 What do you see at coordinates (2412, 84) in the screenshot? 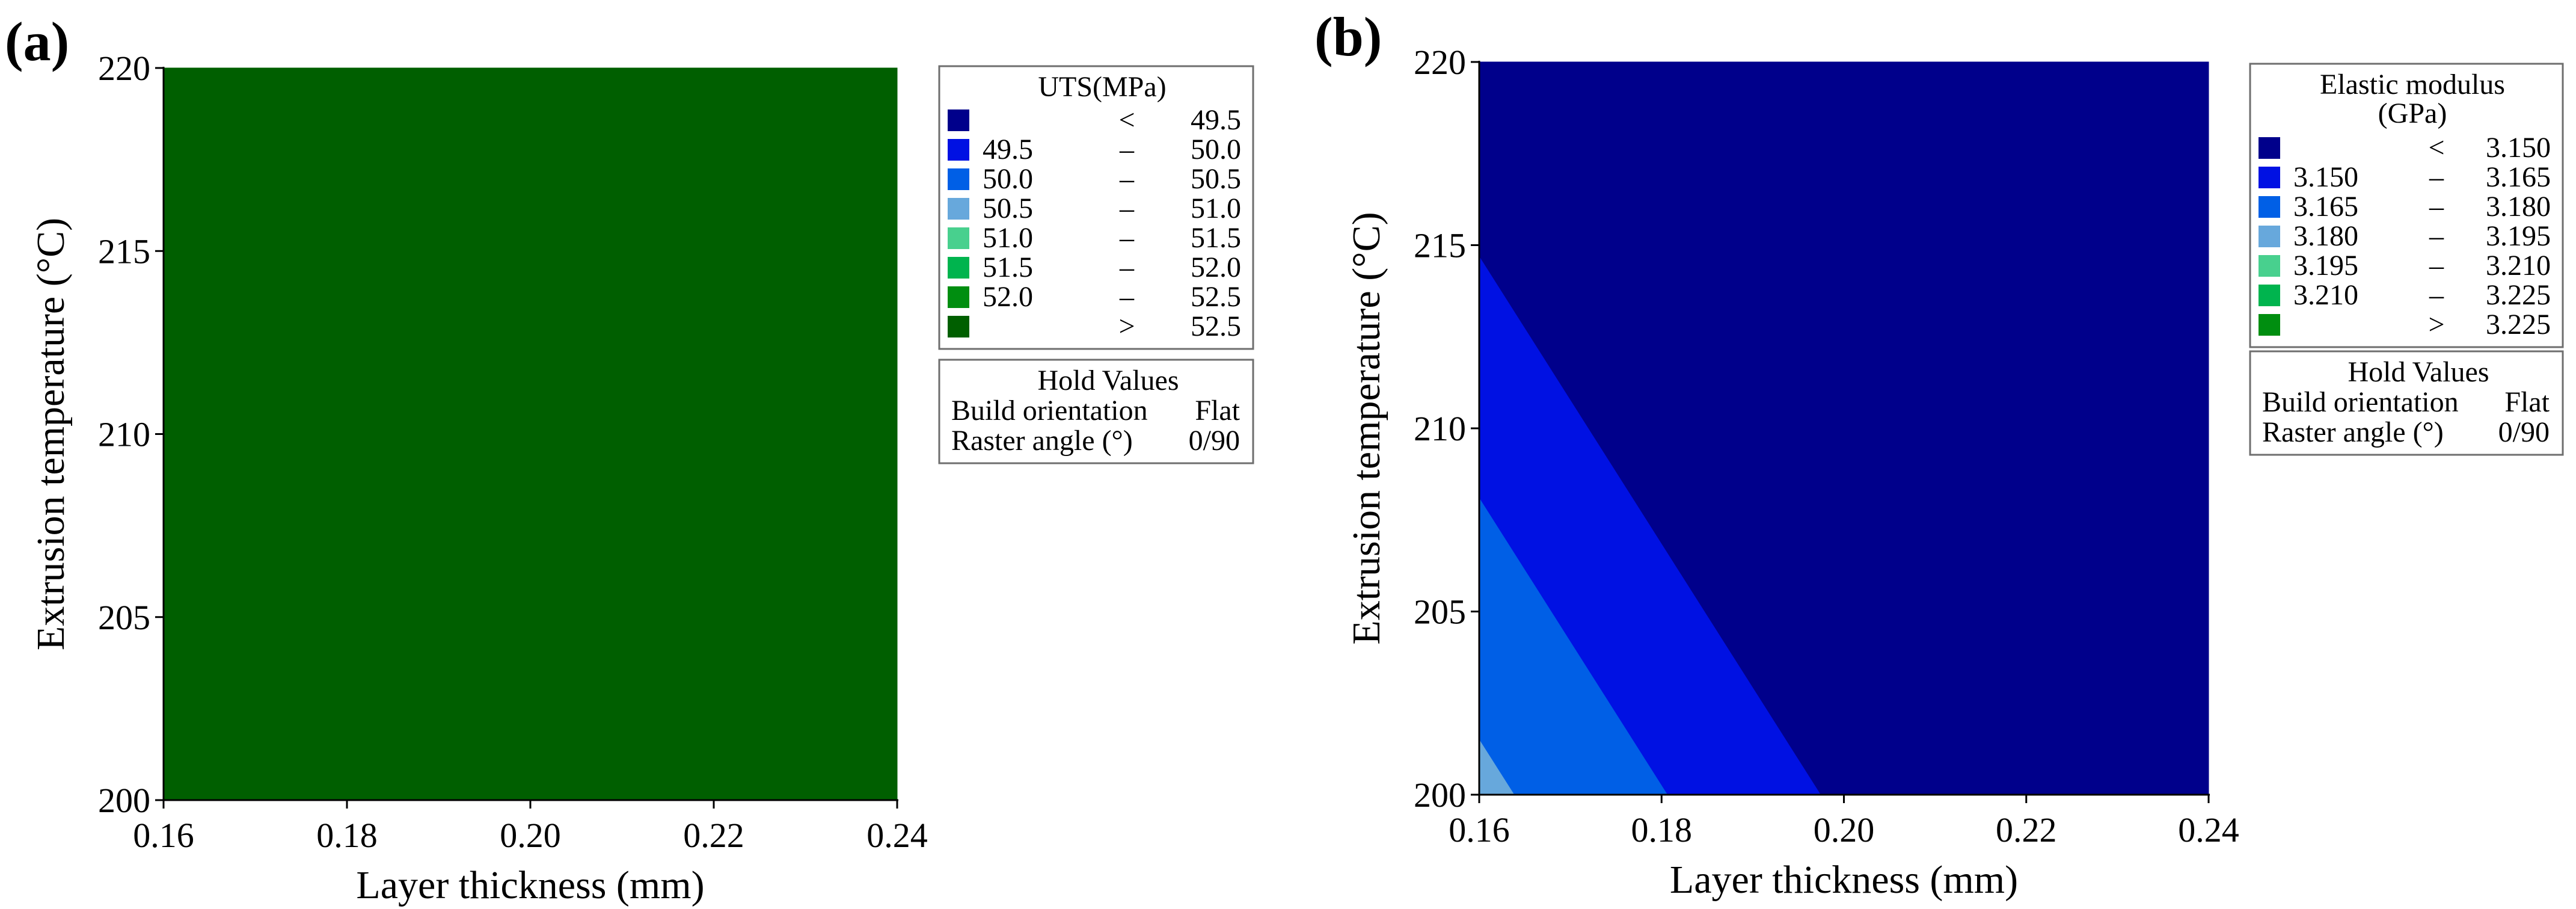
I see `legend-title: Elastic modulus` at bounding box center [2412, 84].